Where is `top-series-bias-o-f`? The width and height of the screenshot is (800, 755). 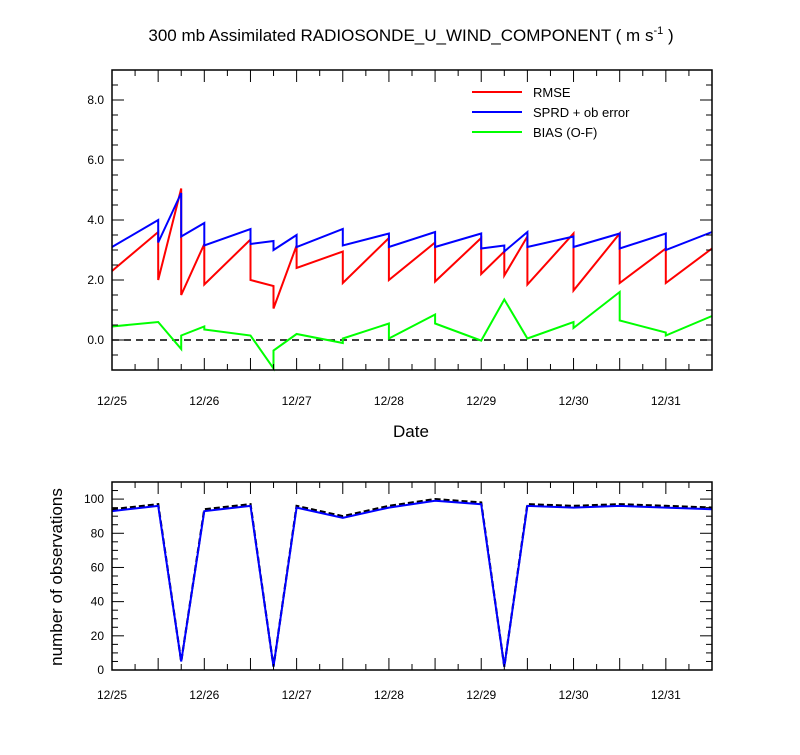 top-series-bias-o-f is located at coordinates (412, 330).